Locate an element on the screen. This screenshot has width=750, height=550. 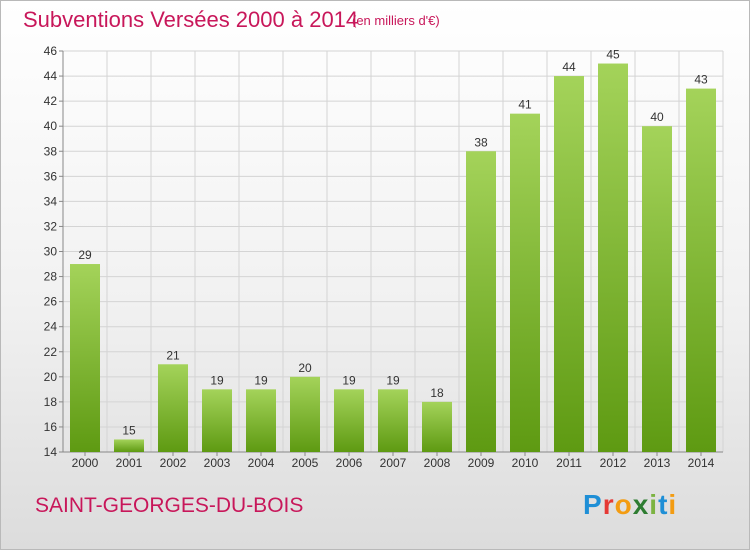
chart-title: Subventions Versées 2000 à 2014 is located at coordinates (191, 19).